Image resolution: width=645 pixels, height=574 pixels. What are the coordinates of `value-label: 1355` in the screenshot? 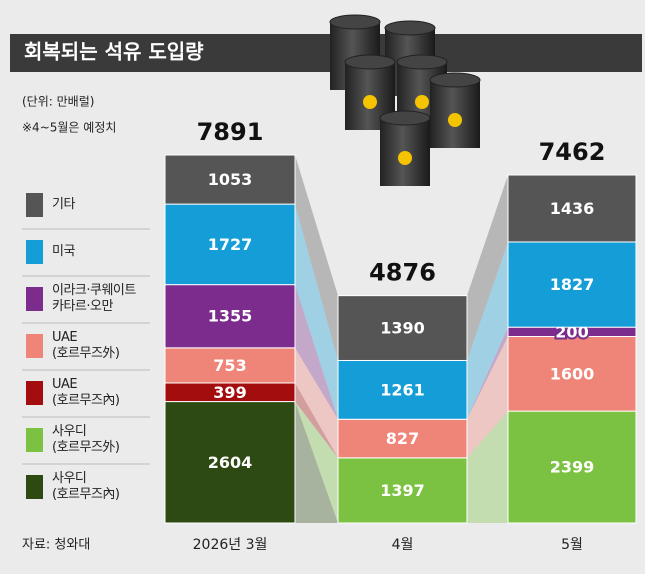 It's located at (230, 316).